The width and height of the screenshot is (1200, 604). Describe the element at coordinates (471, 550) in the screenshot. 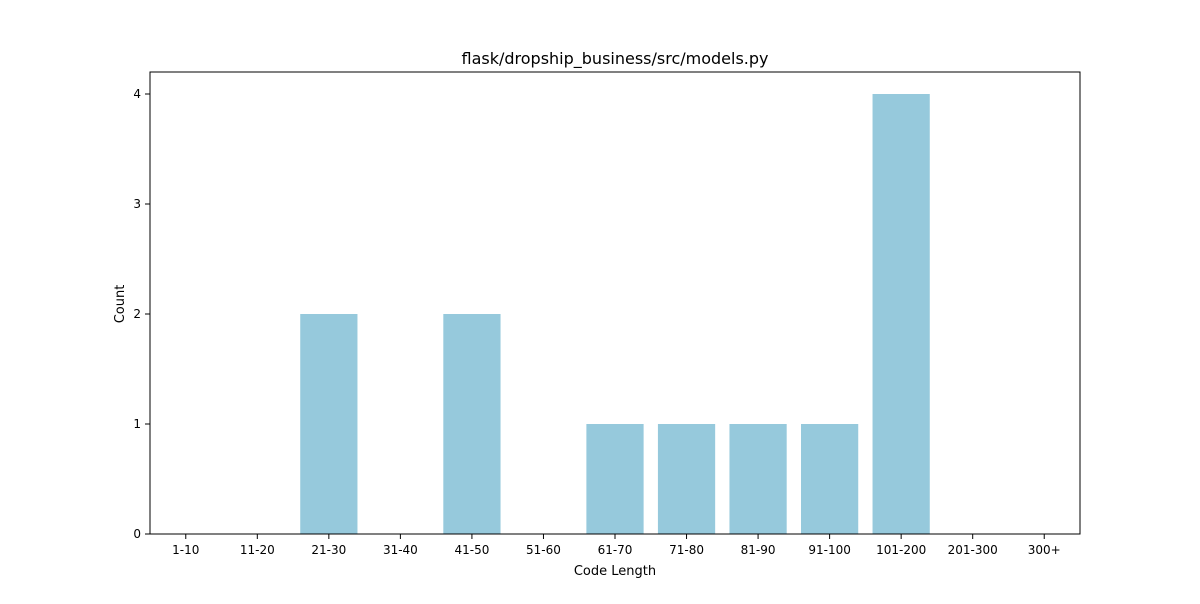

I see `x-tick-label-41-50: 41-50` at that location.